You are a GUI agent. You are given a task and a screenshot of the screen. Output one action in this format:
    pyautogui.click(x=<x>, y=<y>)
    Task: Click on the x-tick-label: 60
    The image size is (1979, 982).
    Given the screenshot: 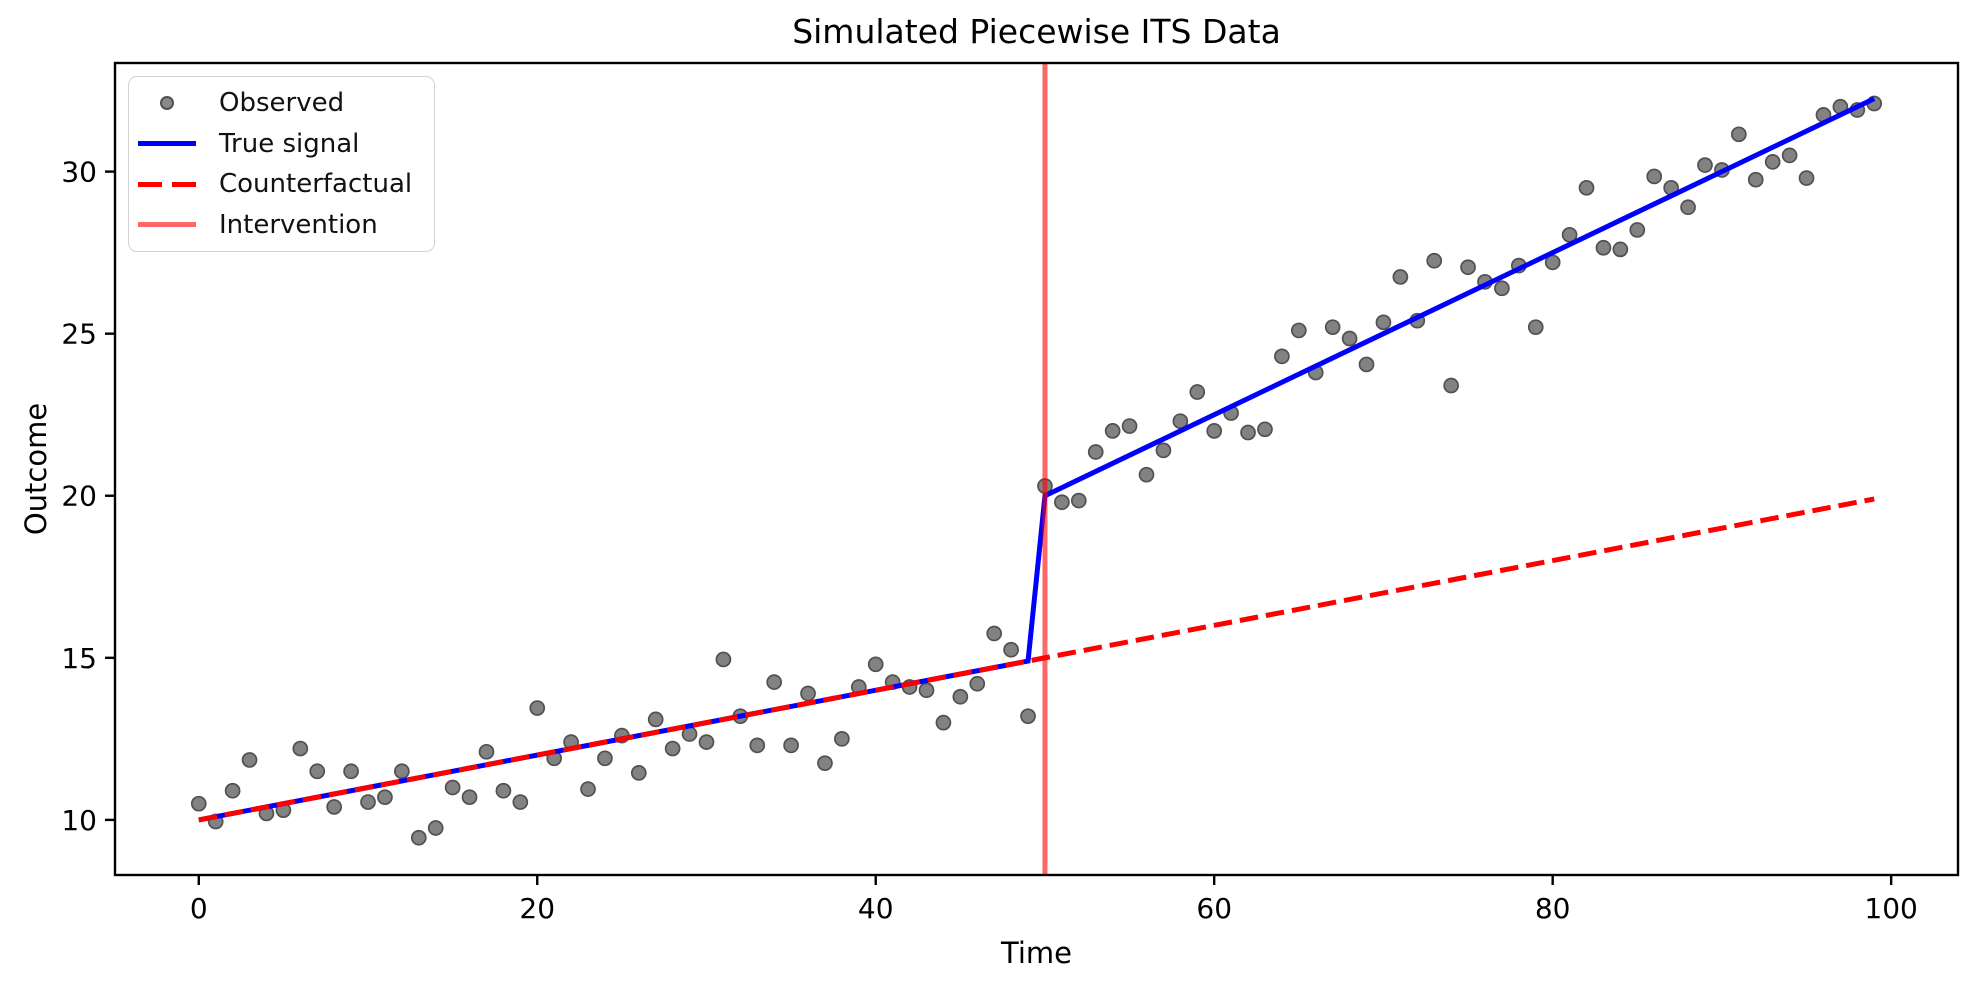 What is the action you would take?
    pyautogui.click(x=1214, y=908)
    